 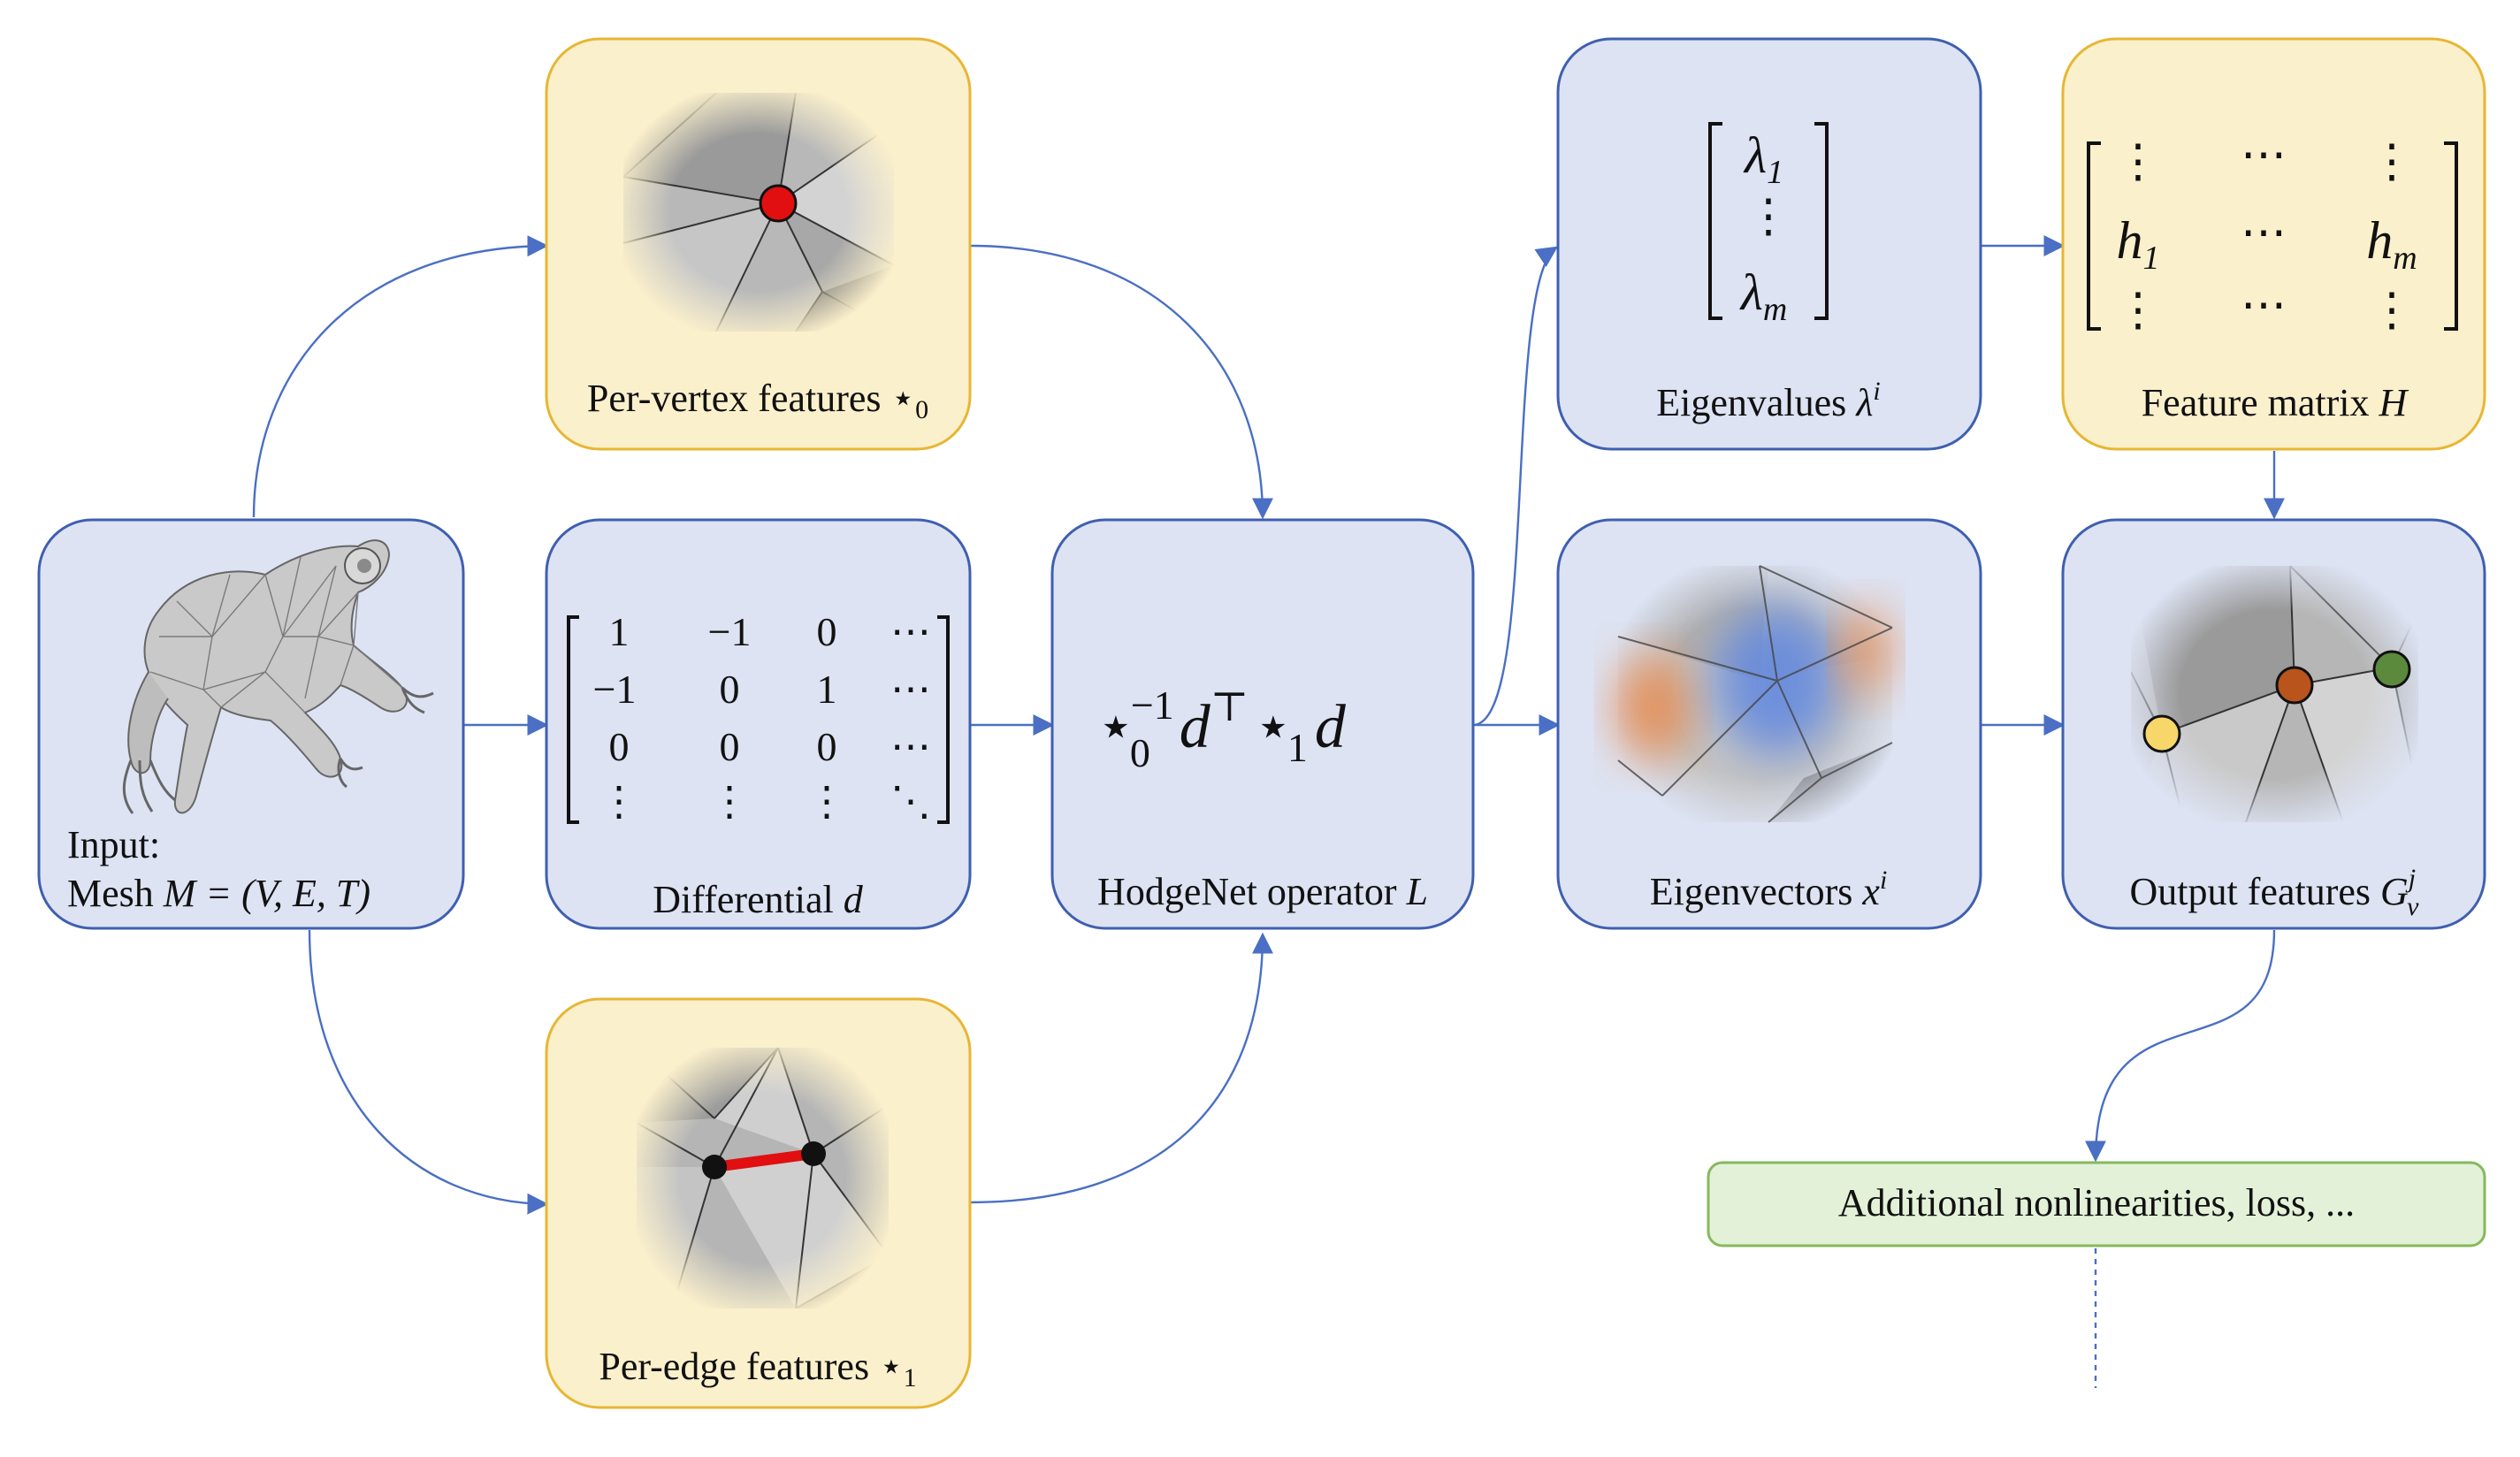 What do you see at coordinates (1769, 889) in the screenshot?
I see `eigenvectors-label: Eigenvectors xi` at bounding box center [1769, 889].